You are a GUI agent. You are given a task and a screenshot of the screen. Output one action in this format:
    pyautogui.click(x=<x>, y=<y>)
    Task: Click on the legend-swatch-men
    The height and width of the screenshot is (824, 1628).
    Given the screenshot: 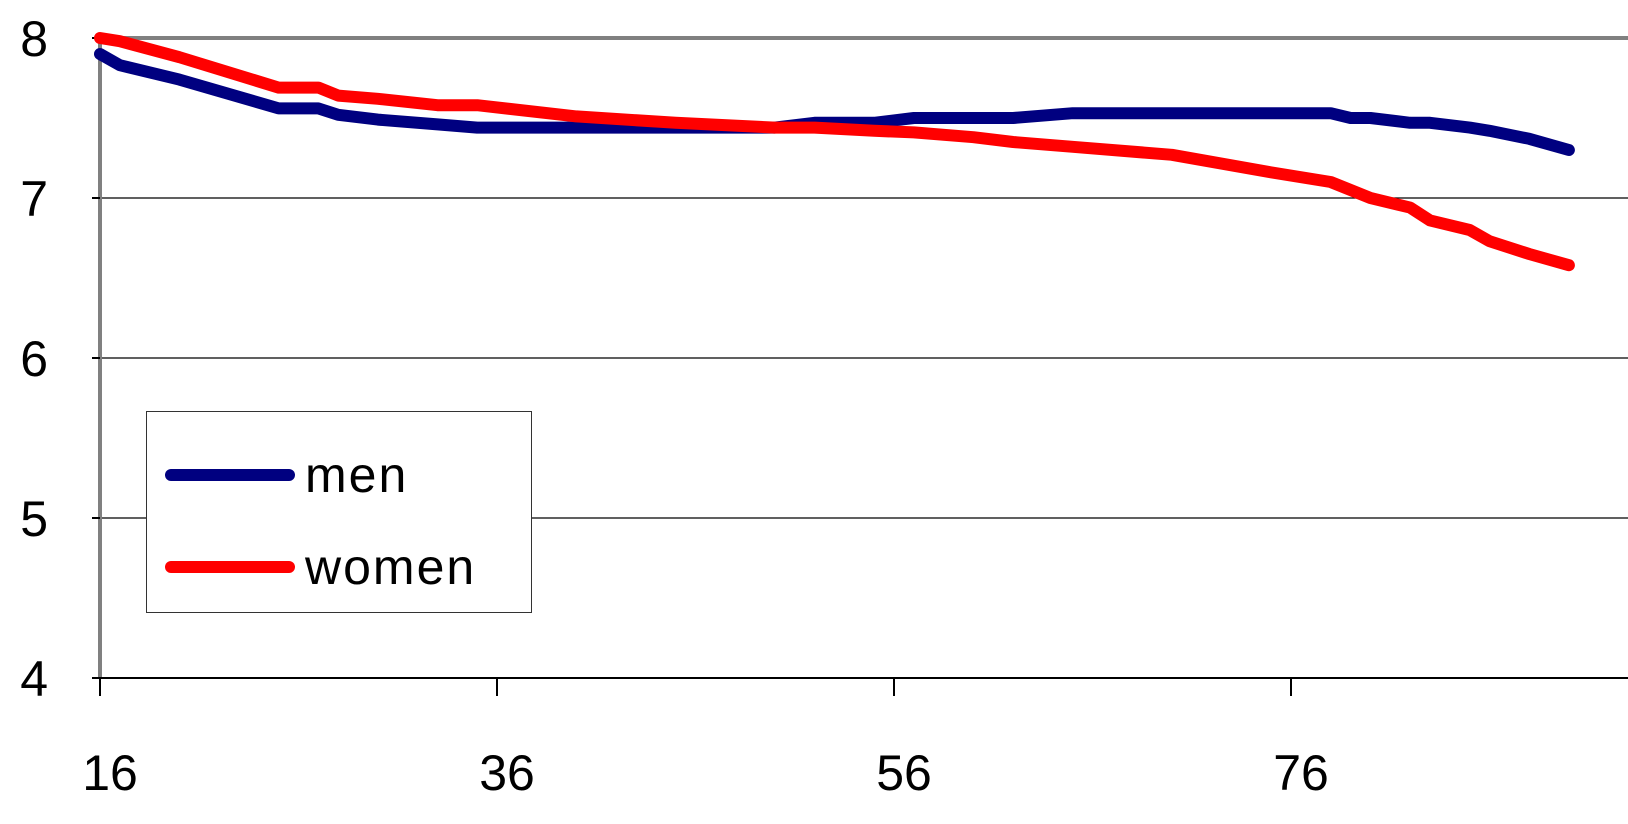 What is the action you would take?
    pyautogui.click(x=230, y=475)
    